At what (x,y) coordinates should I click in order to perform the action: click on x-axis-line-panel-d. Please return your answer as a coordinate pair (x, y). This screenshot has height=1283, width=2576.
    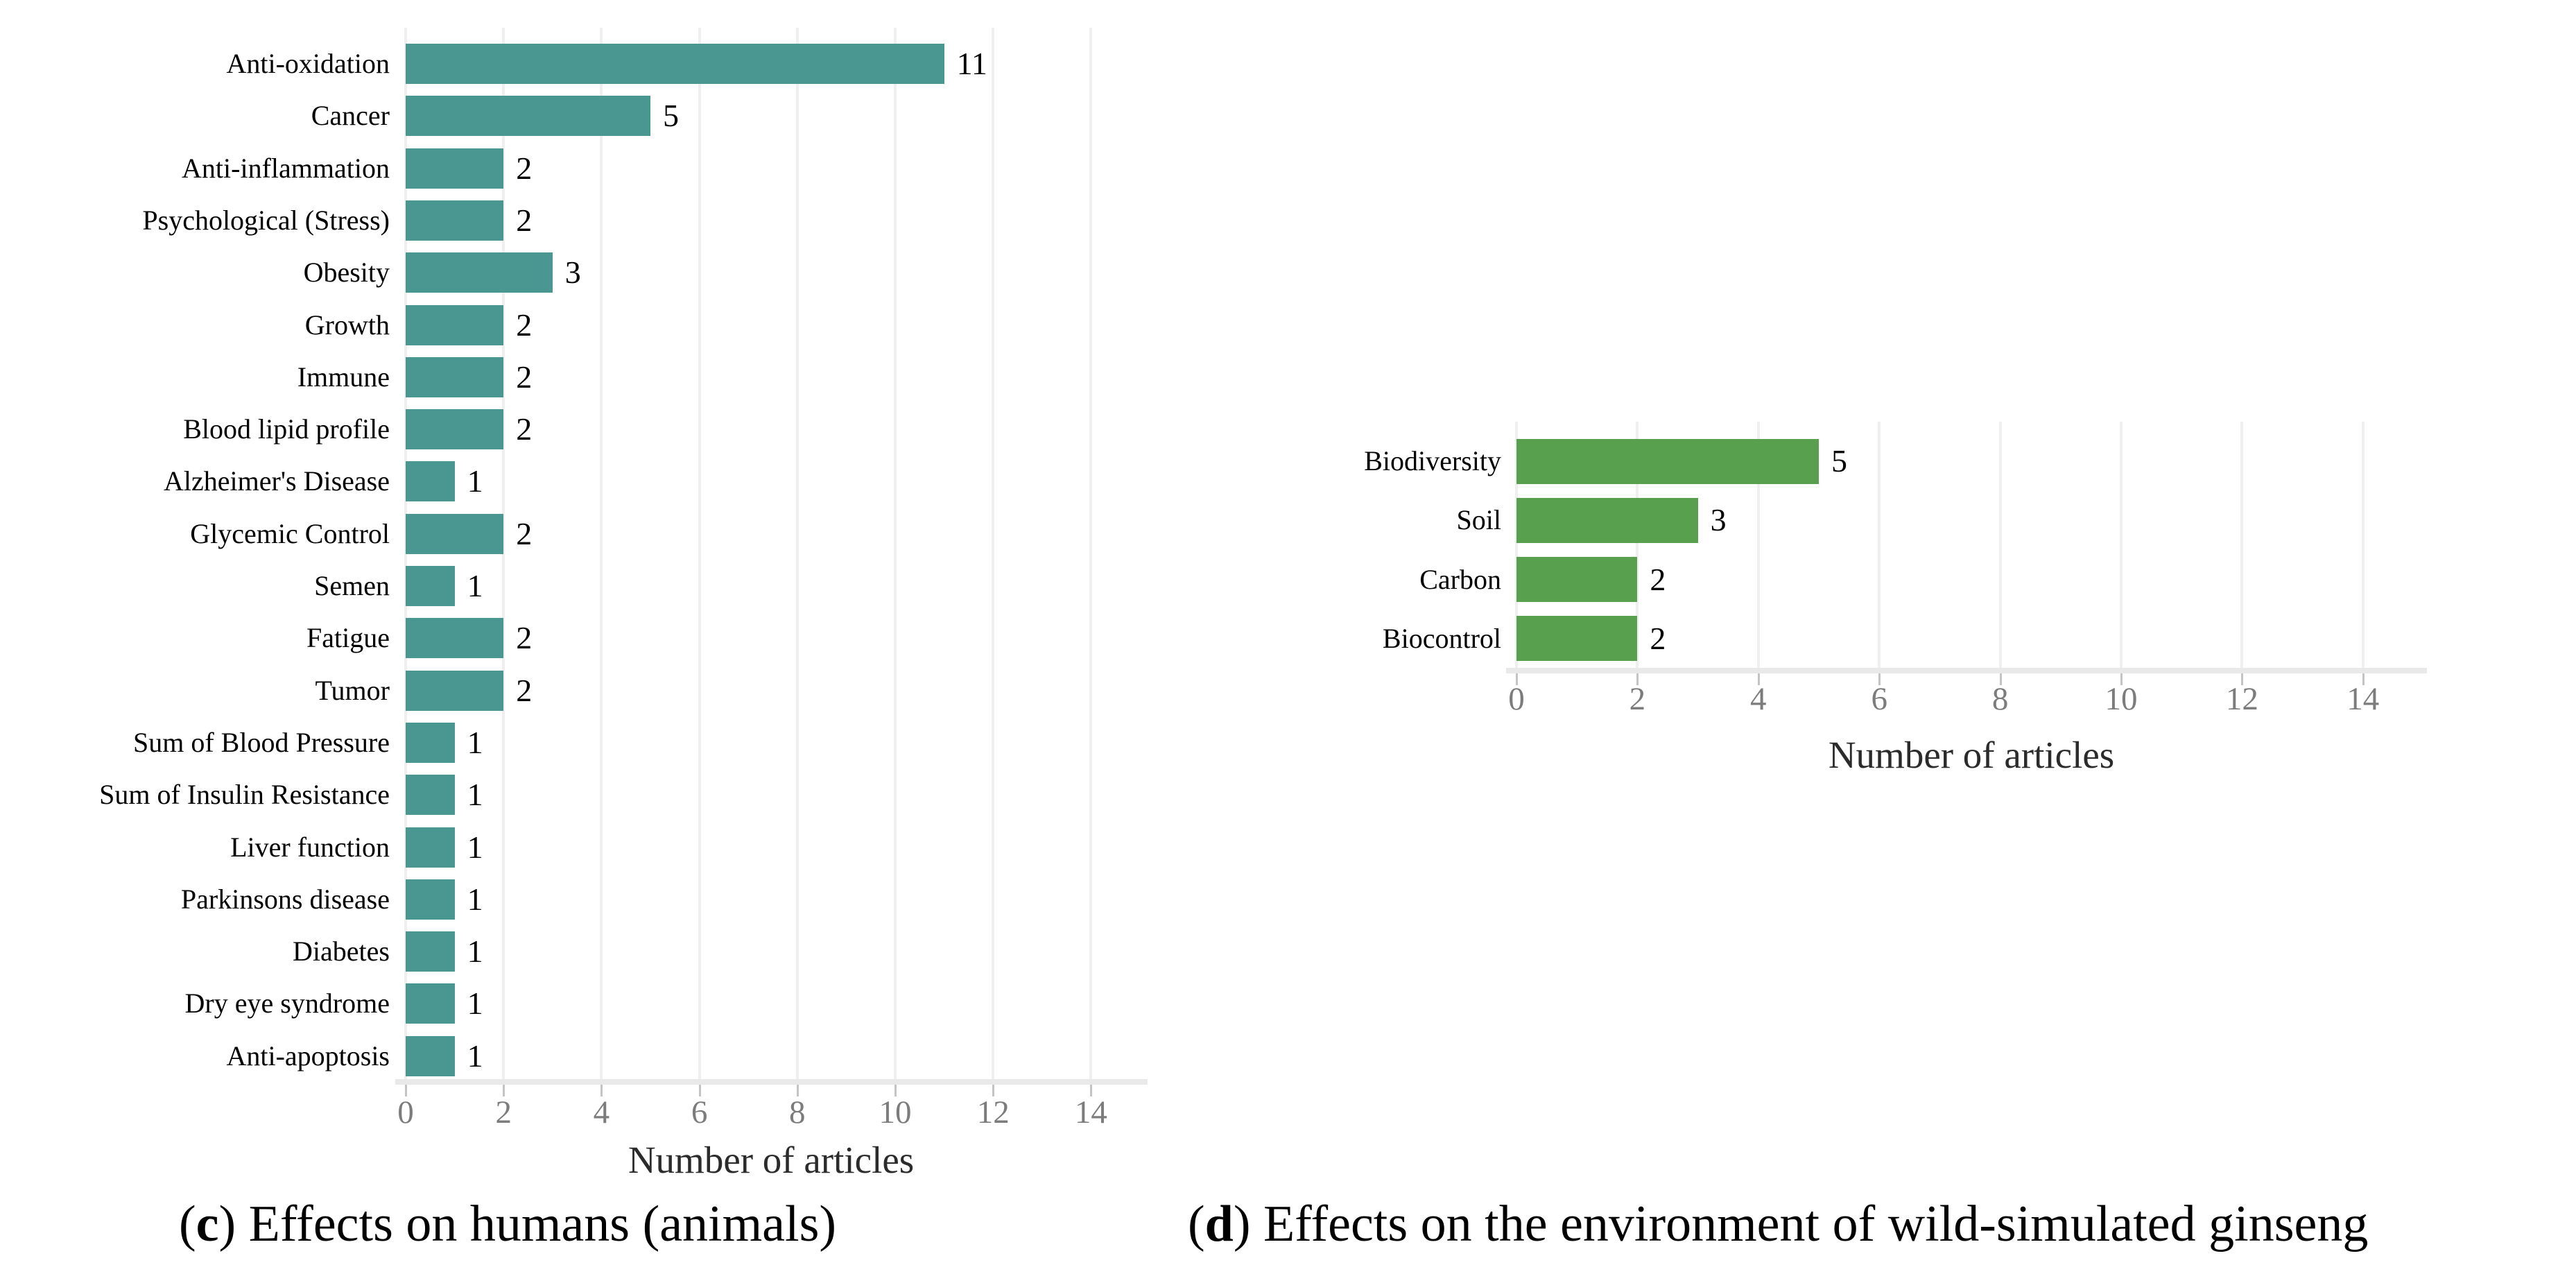
    Looking at the image, I should click on (1966, 670).